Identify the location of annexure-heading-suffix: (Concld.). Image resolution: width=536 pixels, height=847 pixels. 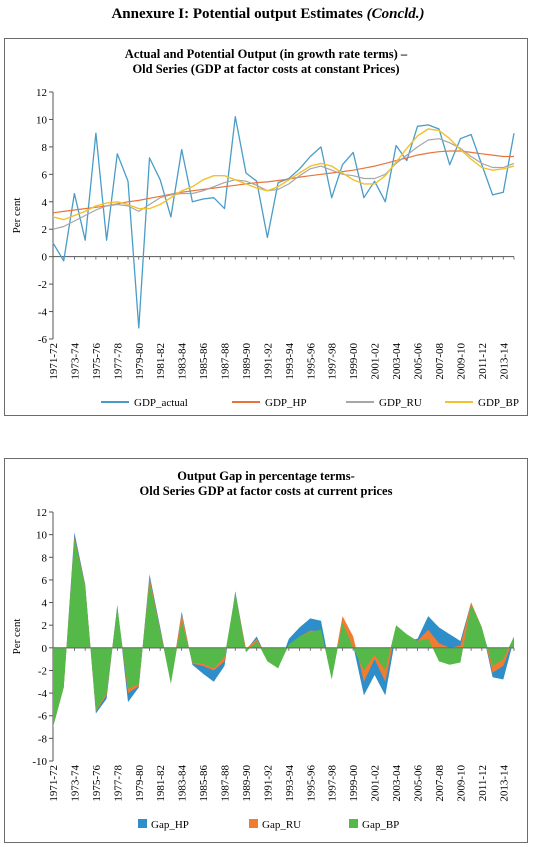
(395, 14).